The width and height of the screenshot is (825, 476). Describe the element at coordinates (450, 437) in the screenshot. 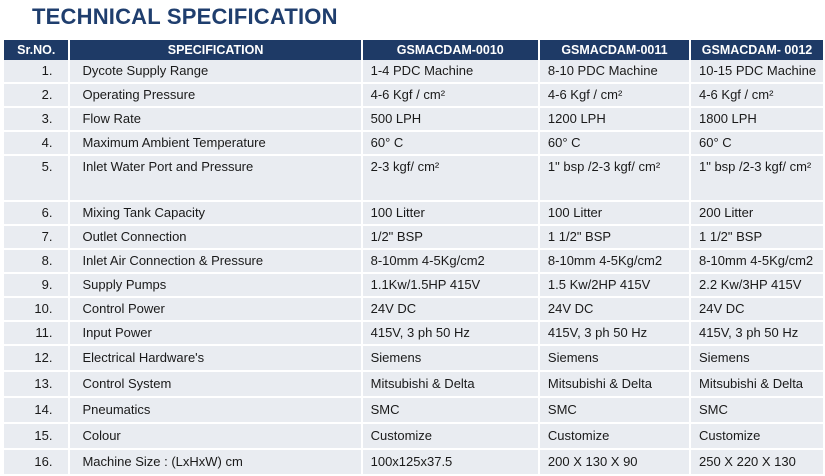

I see `row-value-gsmacdam-0010: Customize` at that location.